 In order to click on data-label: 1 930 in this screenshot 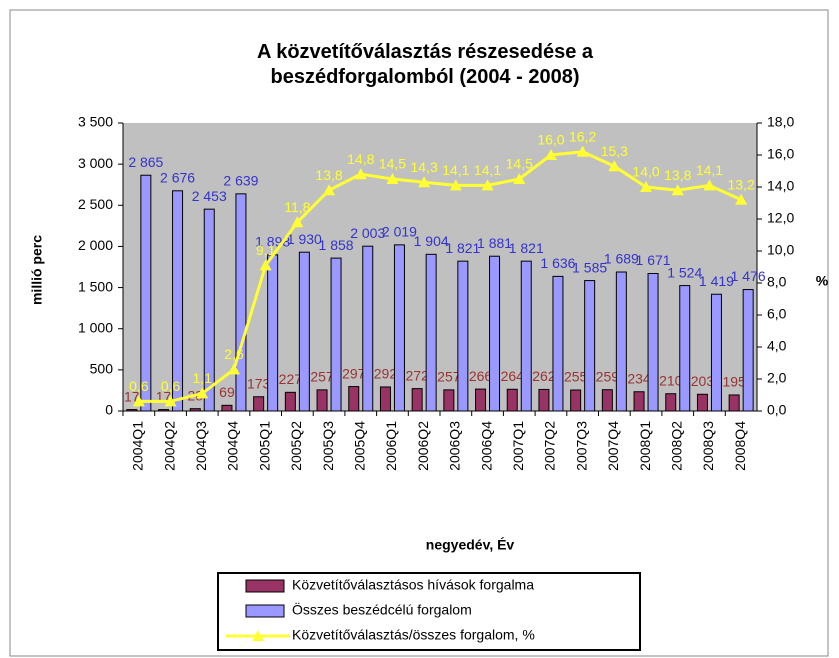, I will do `click(304, 239)`.